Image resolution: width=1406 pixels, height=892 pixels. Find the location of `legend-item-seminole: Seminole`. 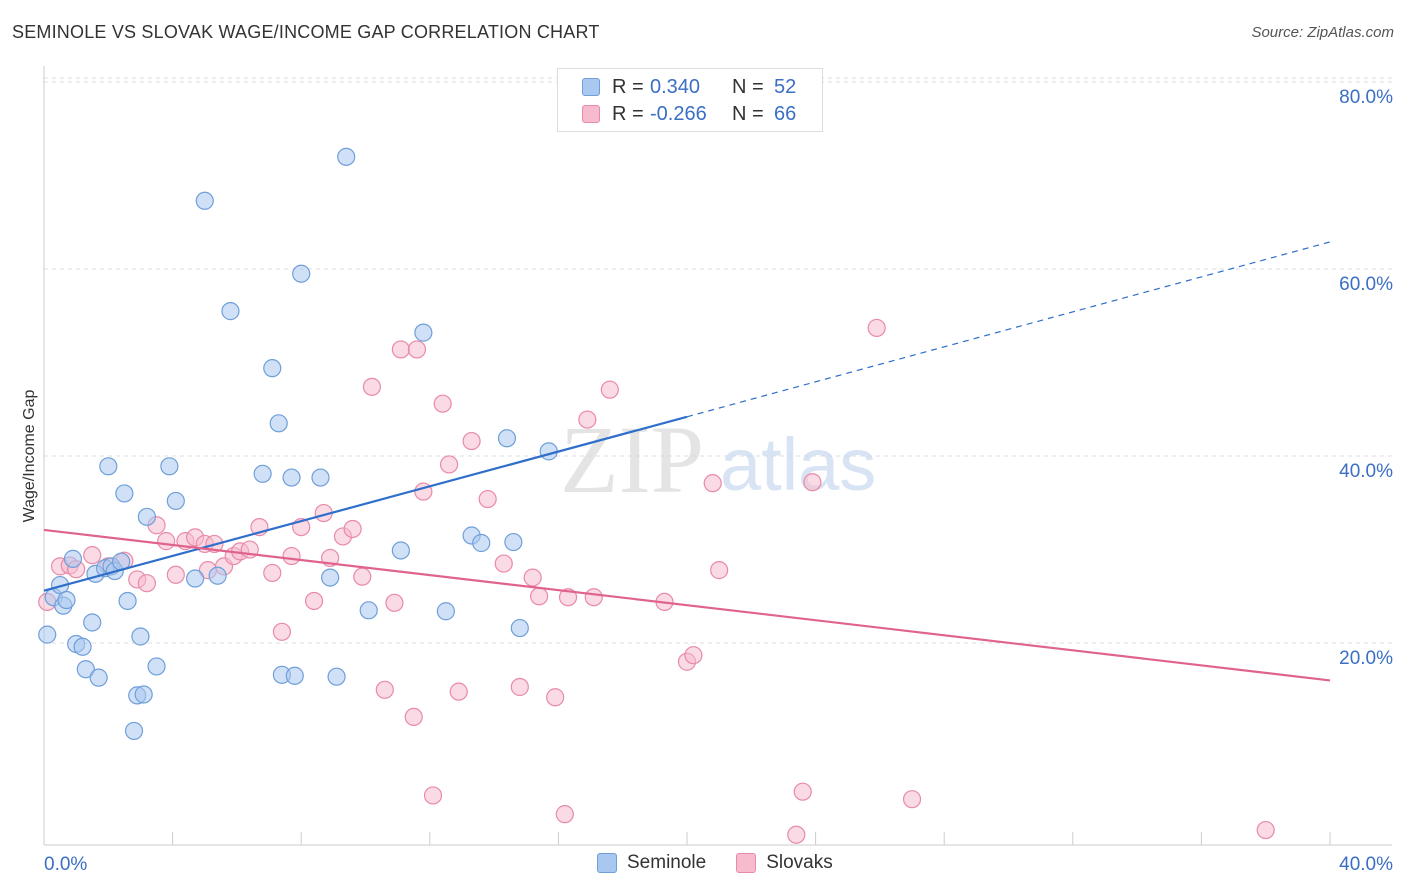

legend-item-seminole: Seminole is located at coordinates (651, 863).